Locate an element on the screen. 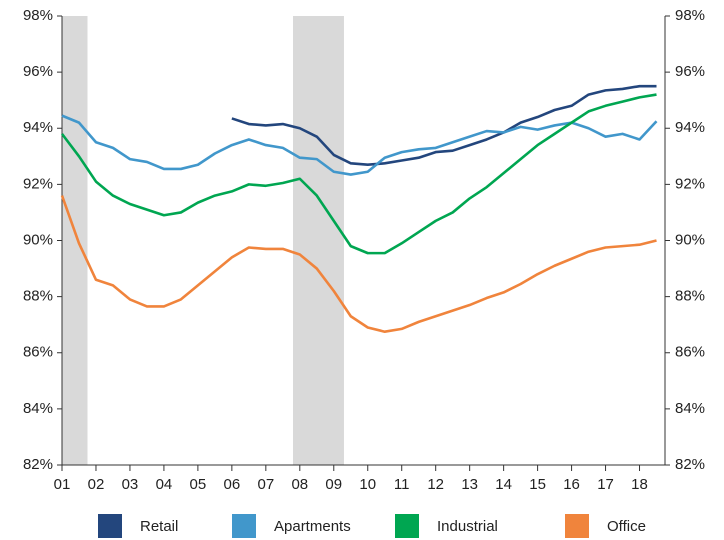  y2-tick-label: 82% is located at coordinates (690, 464).